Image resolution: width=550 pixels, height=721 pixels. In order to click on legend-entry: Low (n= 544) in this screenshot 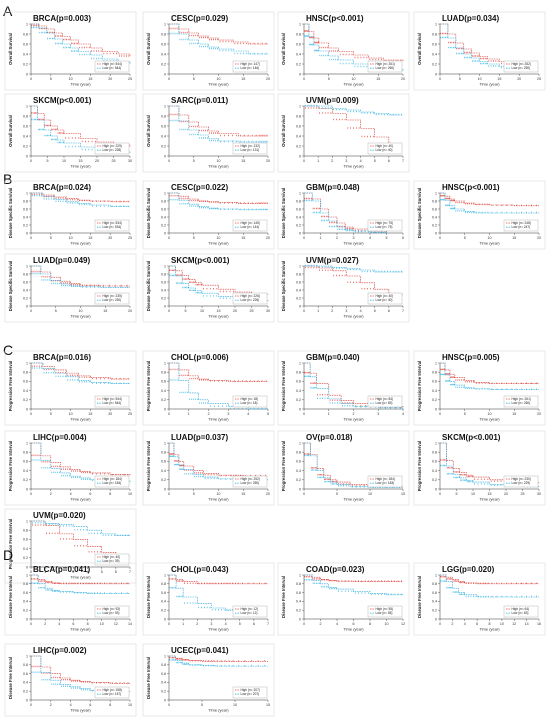, I will do `click(112, 68)`.